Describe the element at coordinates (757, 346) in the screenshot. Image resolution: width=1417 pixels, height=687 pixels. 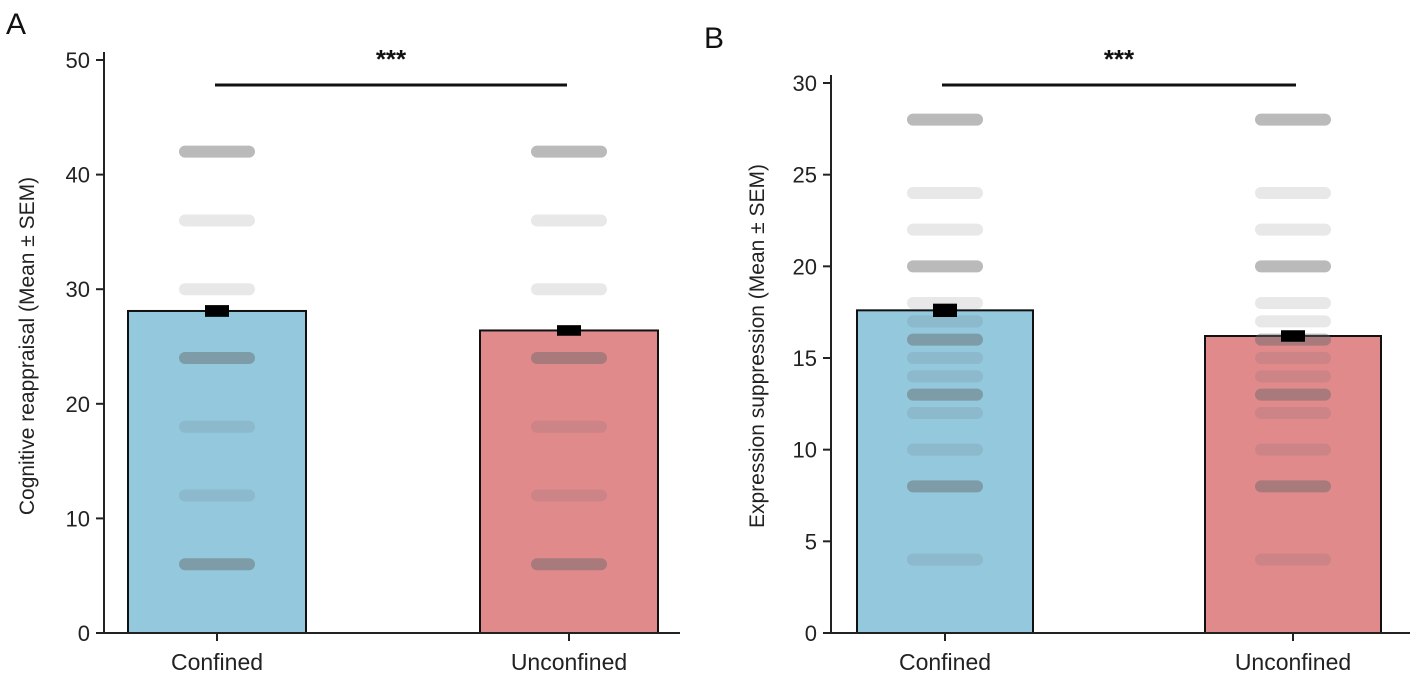
I see `y-axis-label-b: Expression suppression (Mean ± SEM)` at that location.